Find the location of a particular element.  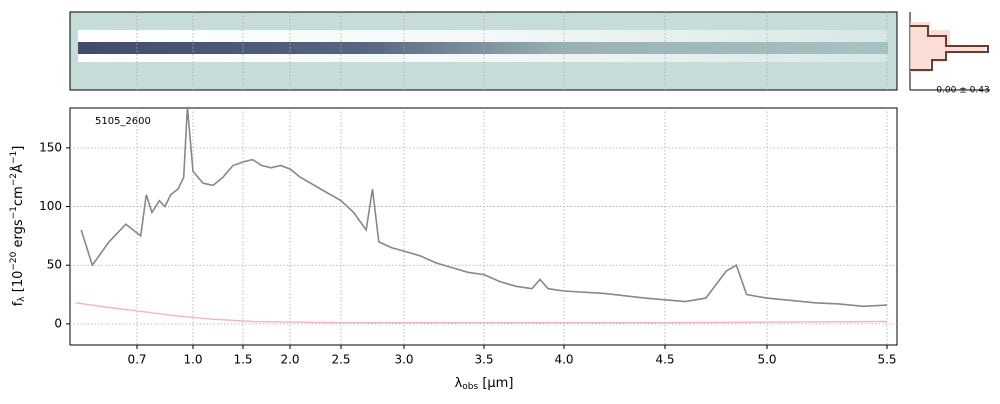

y-tick-label: 150 is located at coordinates (50, 147).